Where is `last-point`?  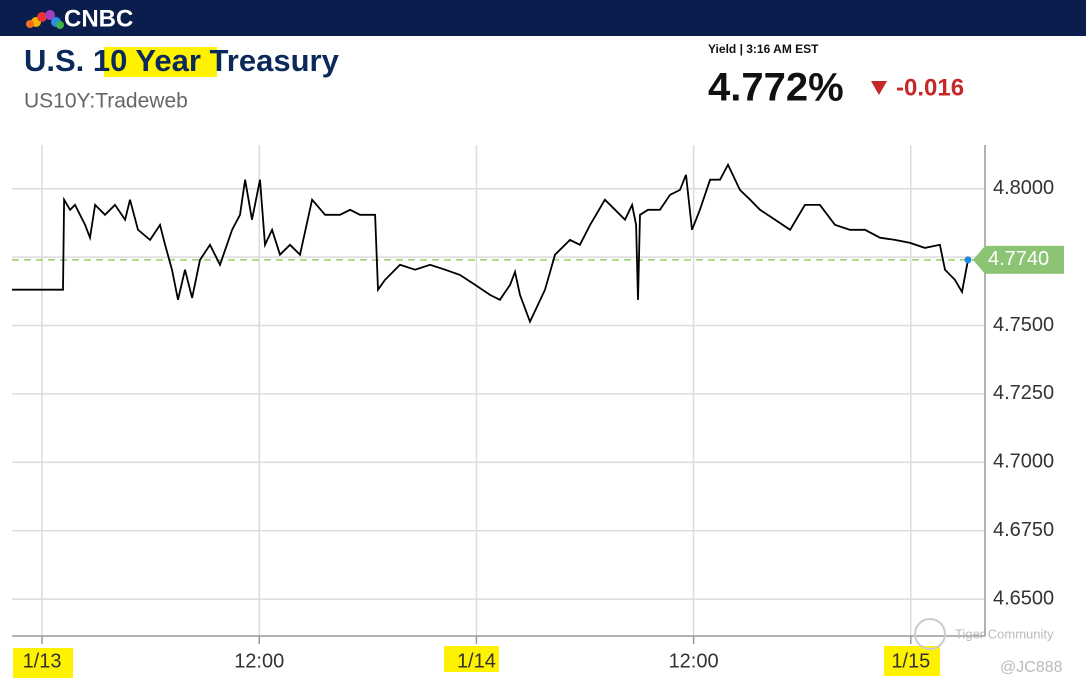
last-point is located at coordinates (968, 260).